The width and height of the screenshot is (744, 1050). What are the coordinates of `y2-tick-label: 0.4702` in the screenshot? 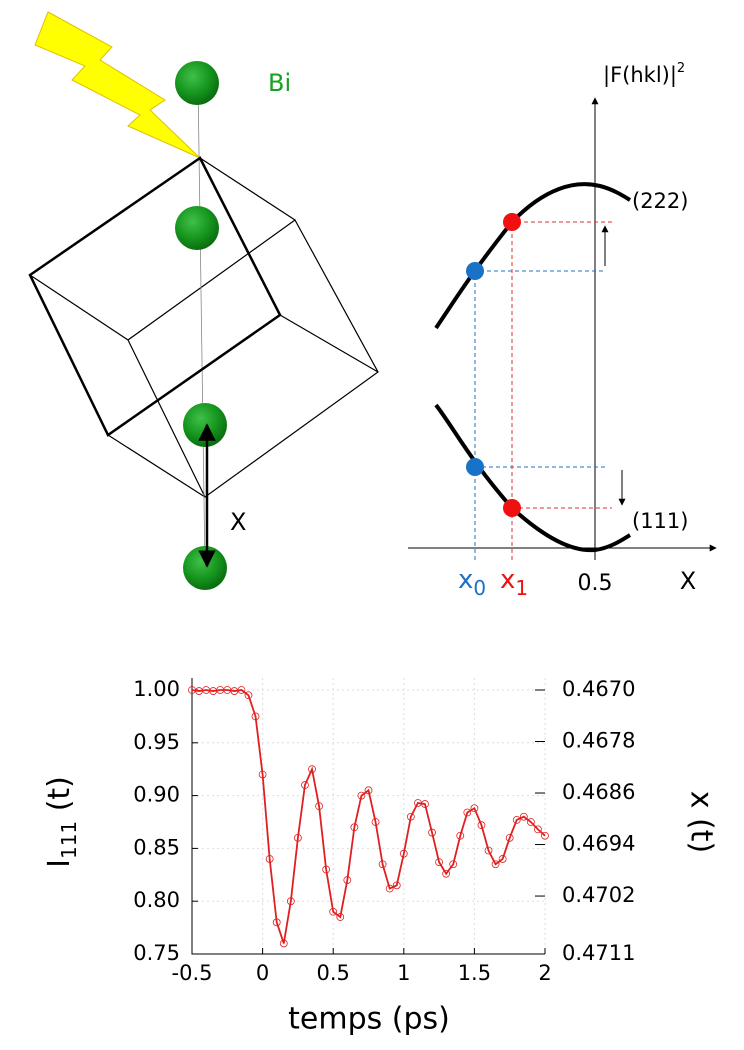 It's located at (598, 895).